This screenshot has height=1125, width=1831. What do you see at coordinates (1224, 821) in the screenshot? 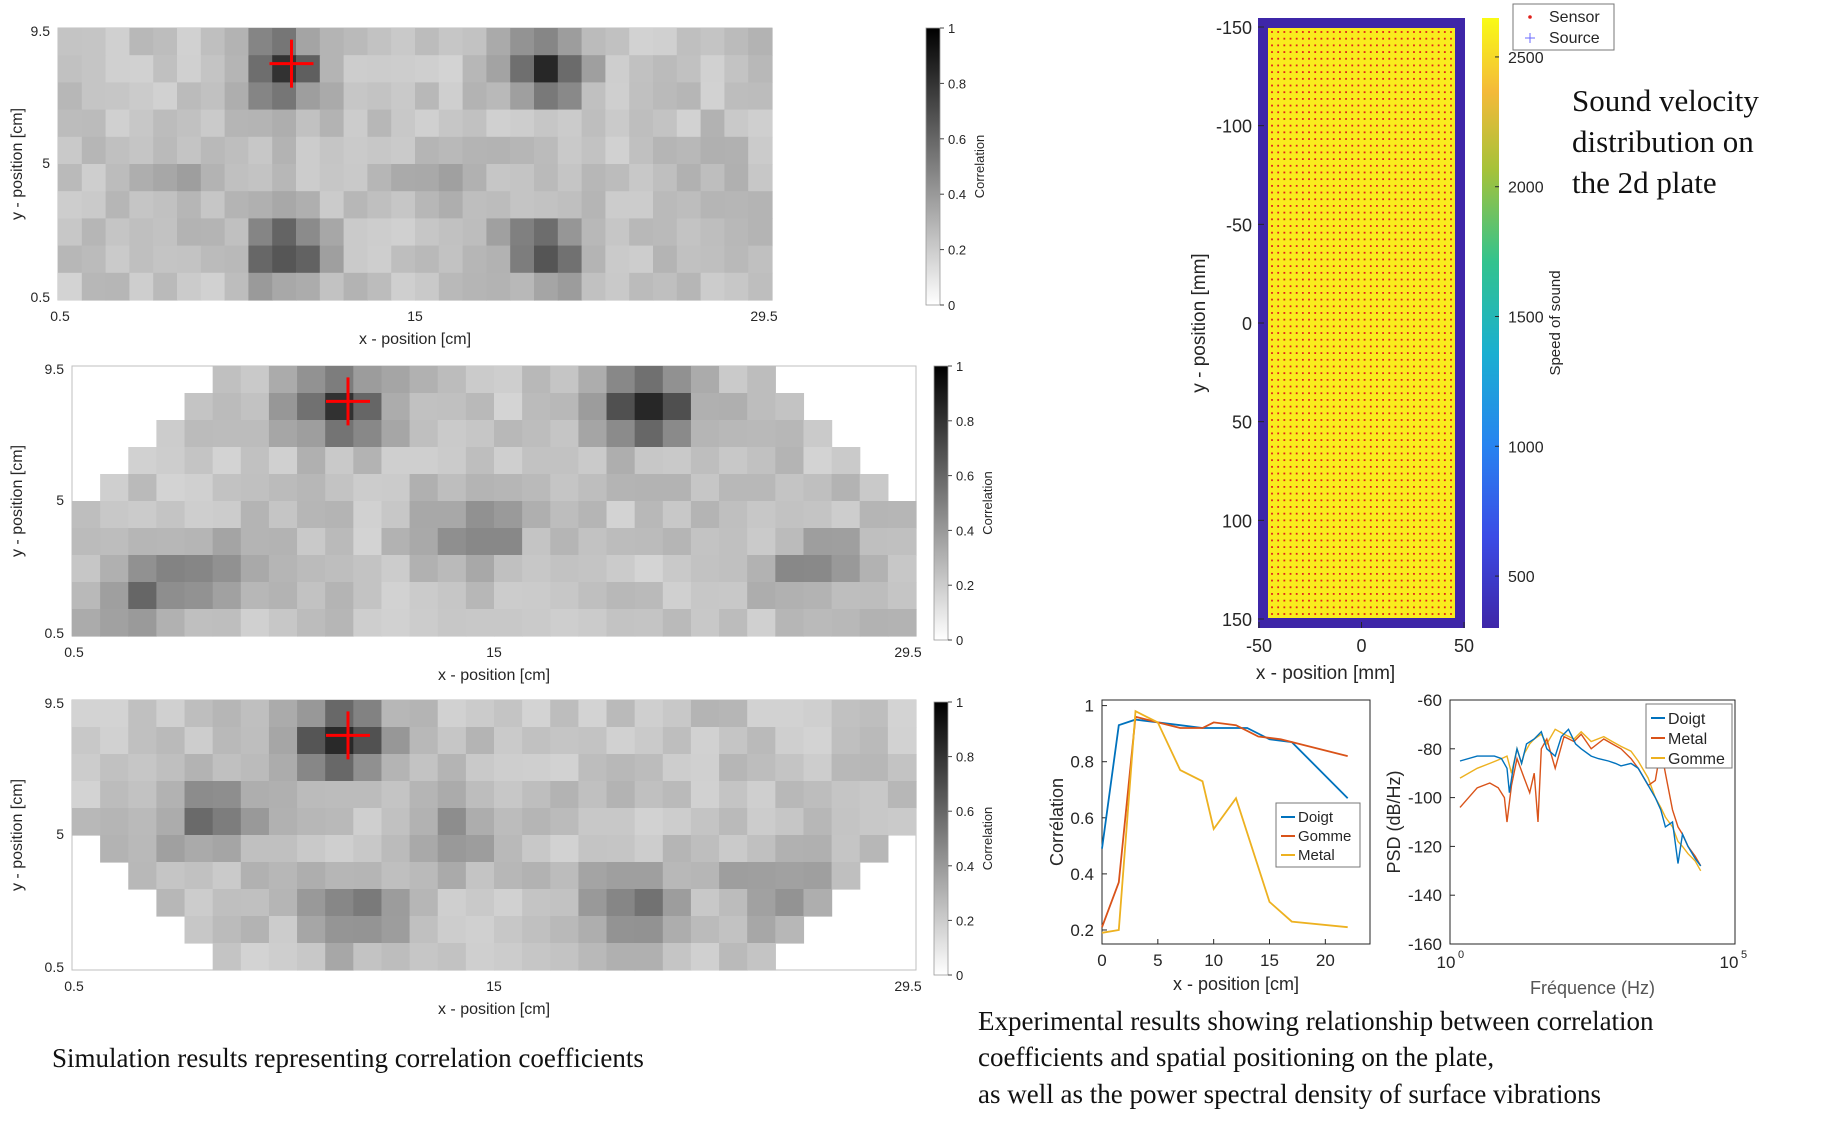
I see `series-line-metal` at bounding box center [1224, 821].